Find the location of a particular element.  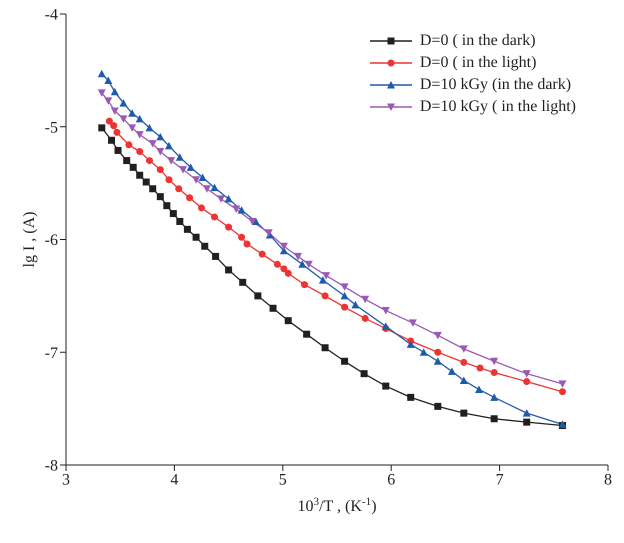

x-tick-label: 5 is located at coordinates (282, 479).